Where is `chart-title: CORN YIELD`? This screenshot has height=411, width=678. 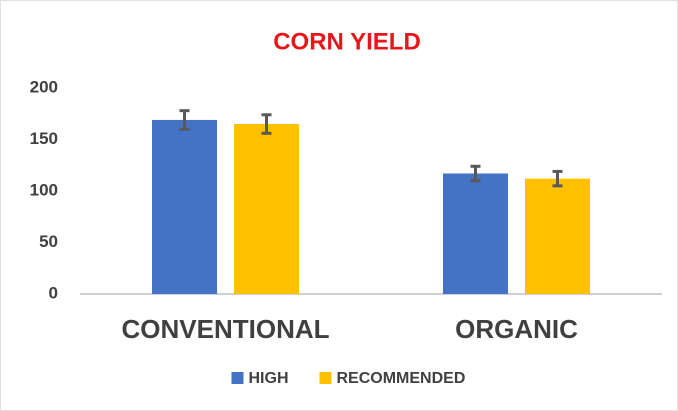
chart-title: CORN YIELD is located at coordinates (347, 41).